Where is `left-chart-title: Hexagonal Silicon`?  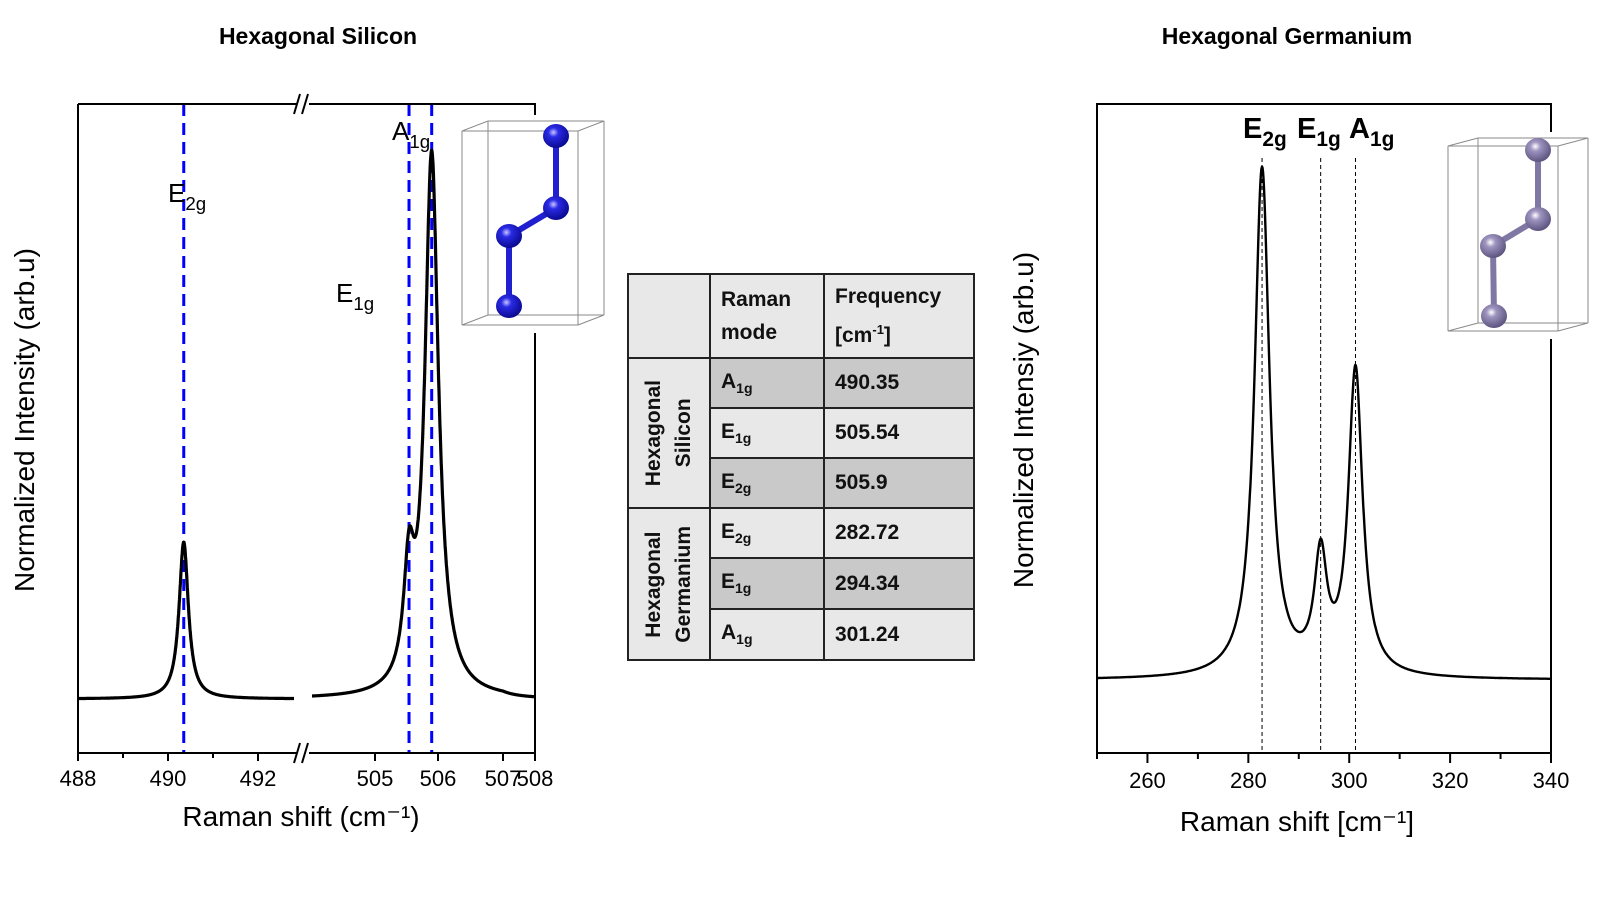 left-chart-title: Hexagonal Silicon is located at coordinates (318, 36).